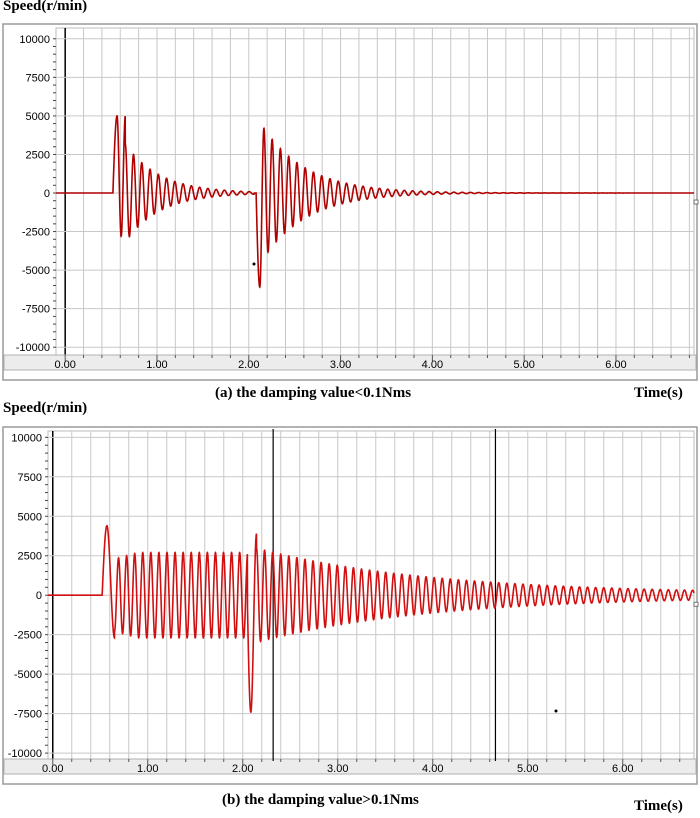 The height and width of the screenshot is (818, 700). I want to click on panel-b-ylabel: Speed(r/min), so click(45, 408).